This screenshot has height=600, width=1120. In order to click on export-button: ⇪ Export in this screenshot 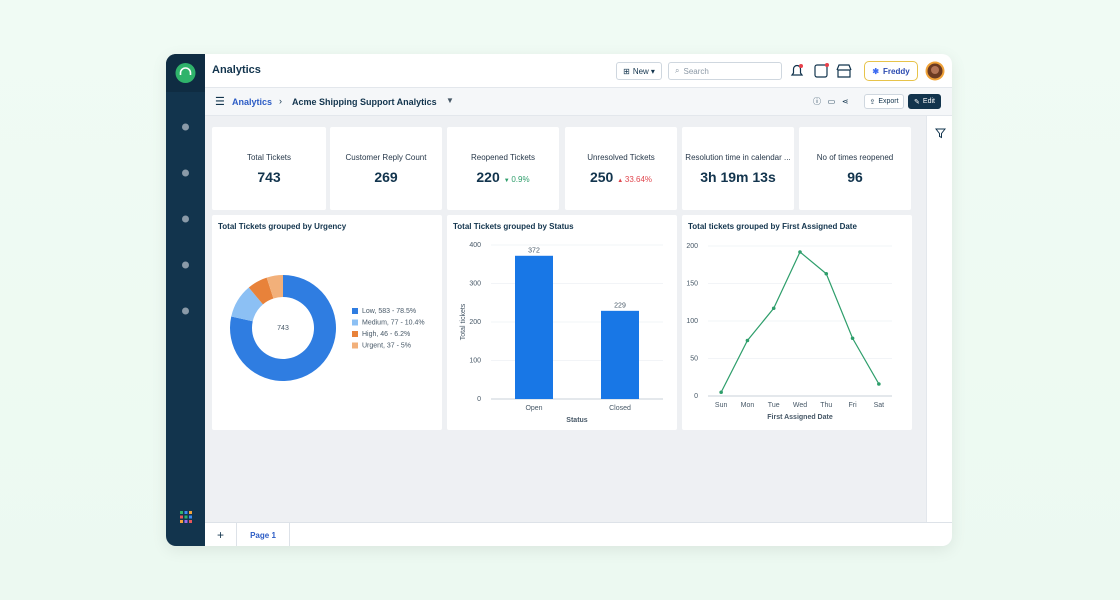, I will do `click(884, 101)`.